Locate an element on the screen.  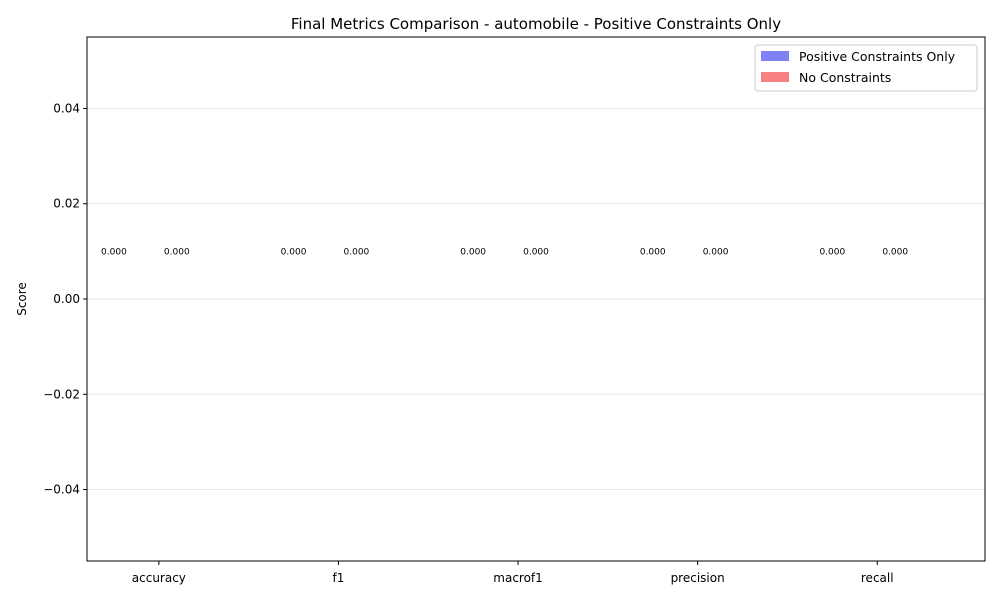
legend-label-positive-constraints: Positive Constraints Only is located at coordinates (877, 56).